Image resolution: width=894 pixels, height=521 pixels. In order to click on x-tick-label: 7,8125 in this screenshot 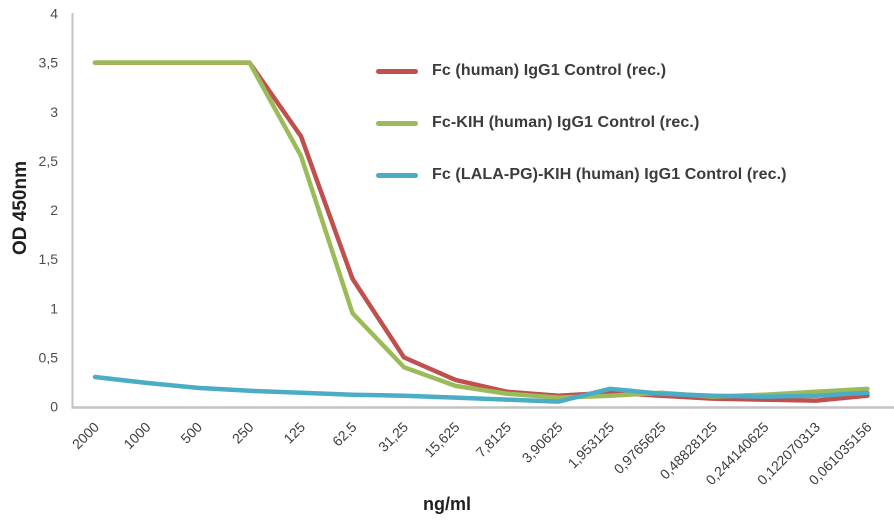, I will do `click(494, 440)`.